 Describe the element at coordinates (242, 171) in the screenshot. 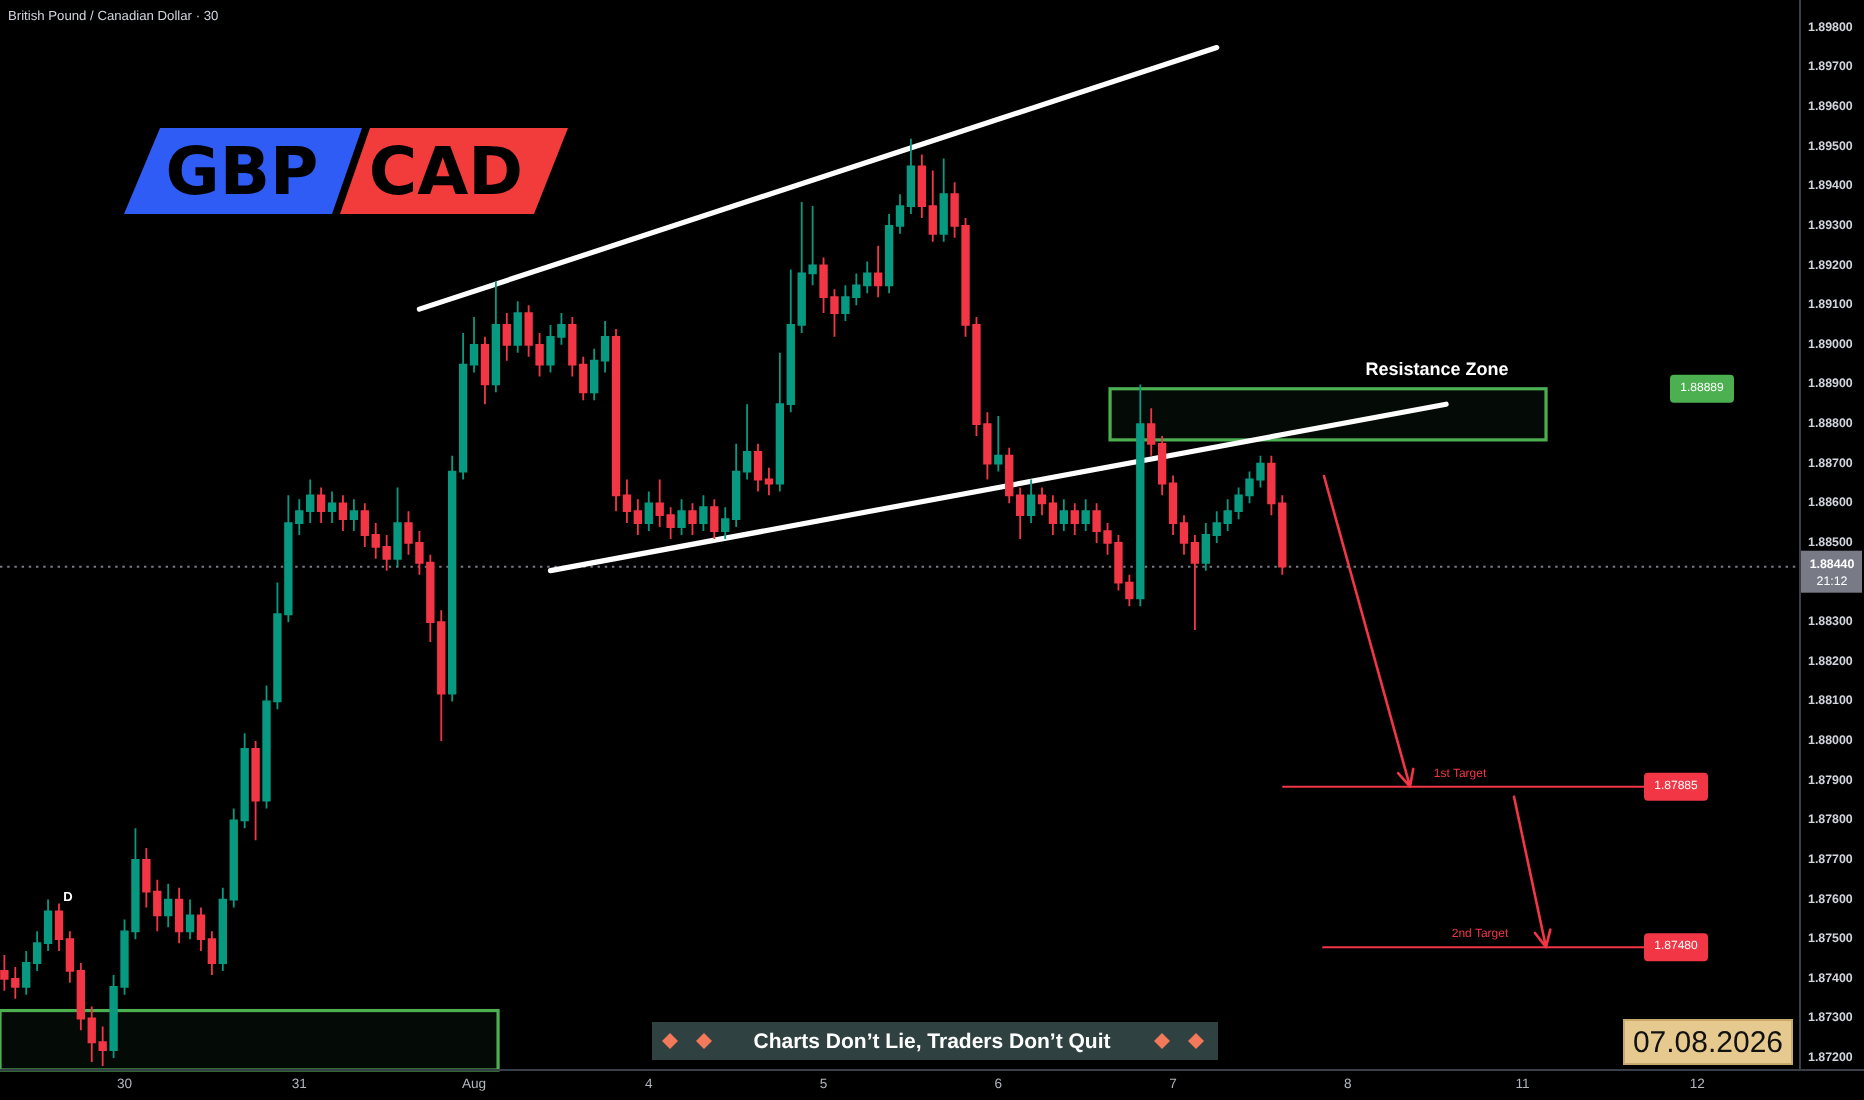

I see `annotation: GBP` at that location.